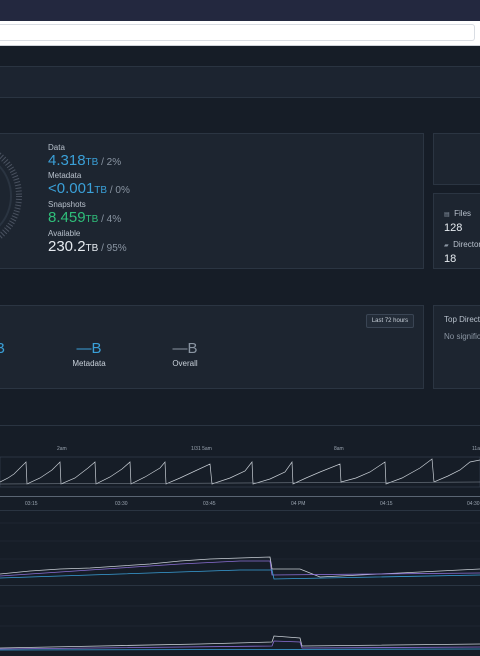 This screenshot has height=656, width=480. What do you see at coordinates (62, 449) in the screenshot?
I see `timeline-top-label: 2am` at bounding box center [62, 449].